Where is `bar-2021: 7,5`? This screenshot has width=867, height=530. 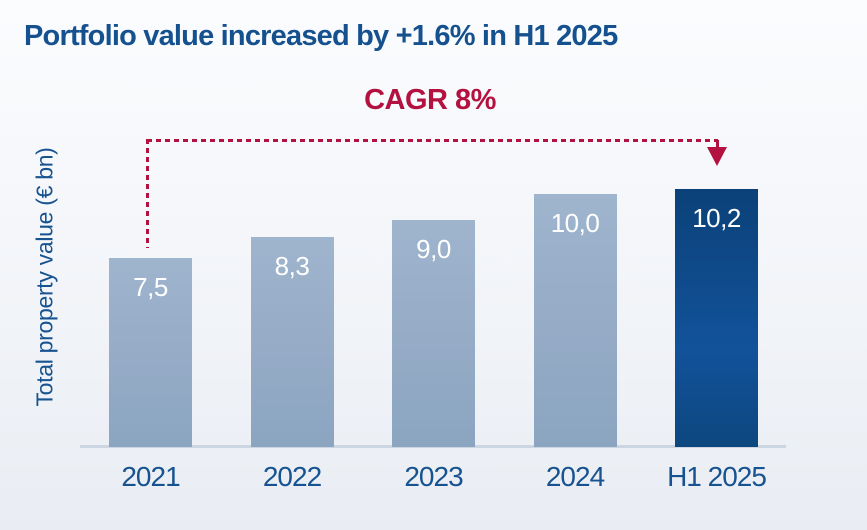 bar-2021: 7,5 is located at coordinates (150, 352).